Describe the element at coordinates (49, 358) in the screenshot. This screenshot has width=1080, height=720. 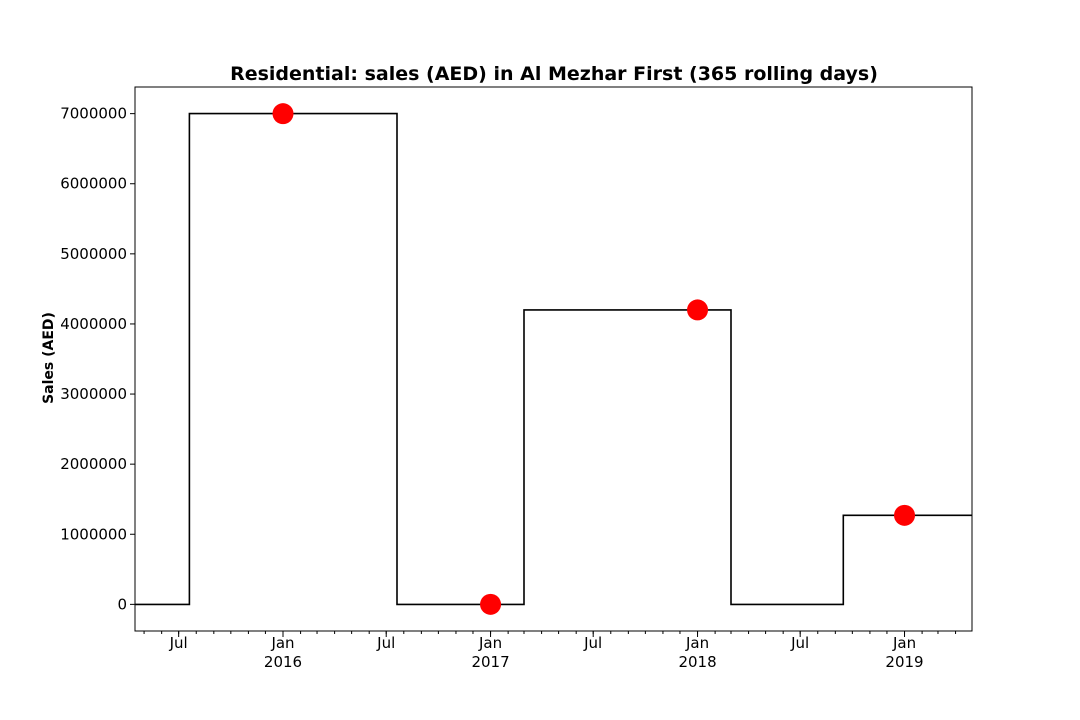
I see `y-axis-title: Sales (AED)` at that location.